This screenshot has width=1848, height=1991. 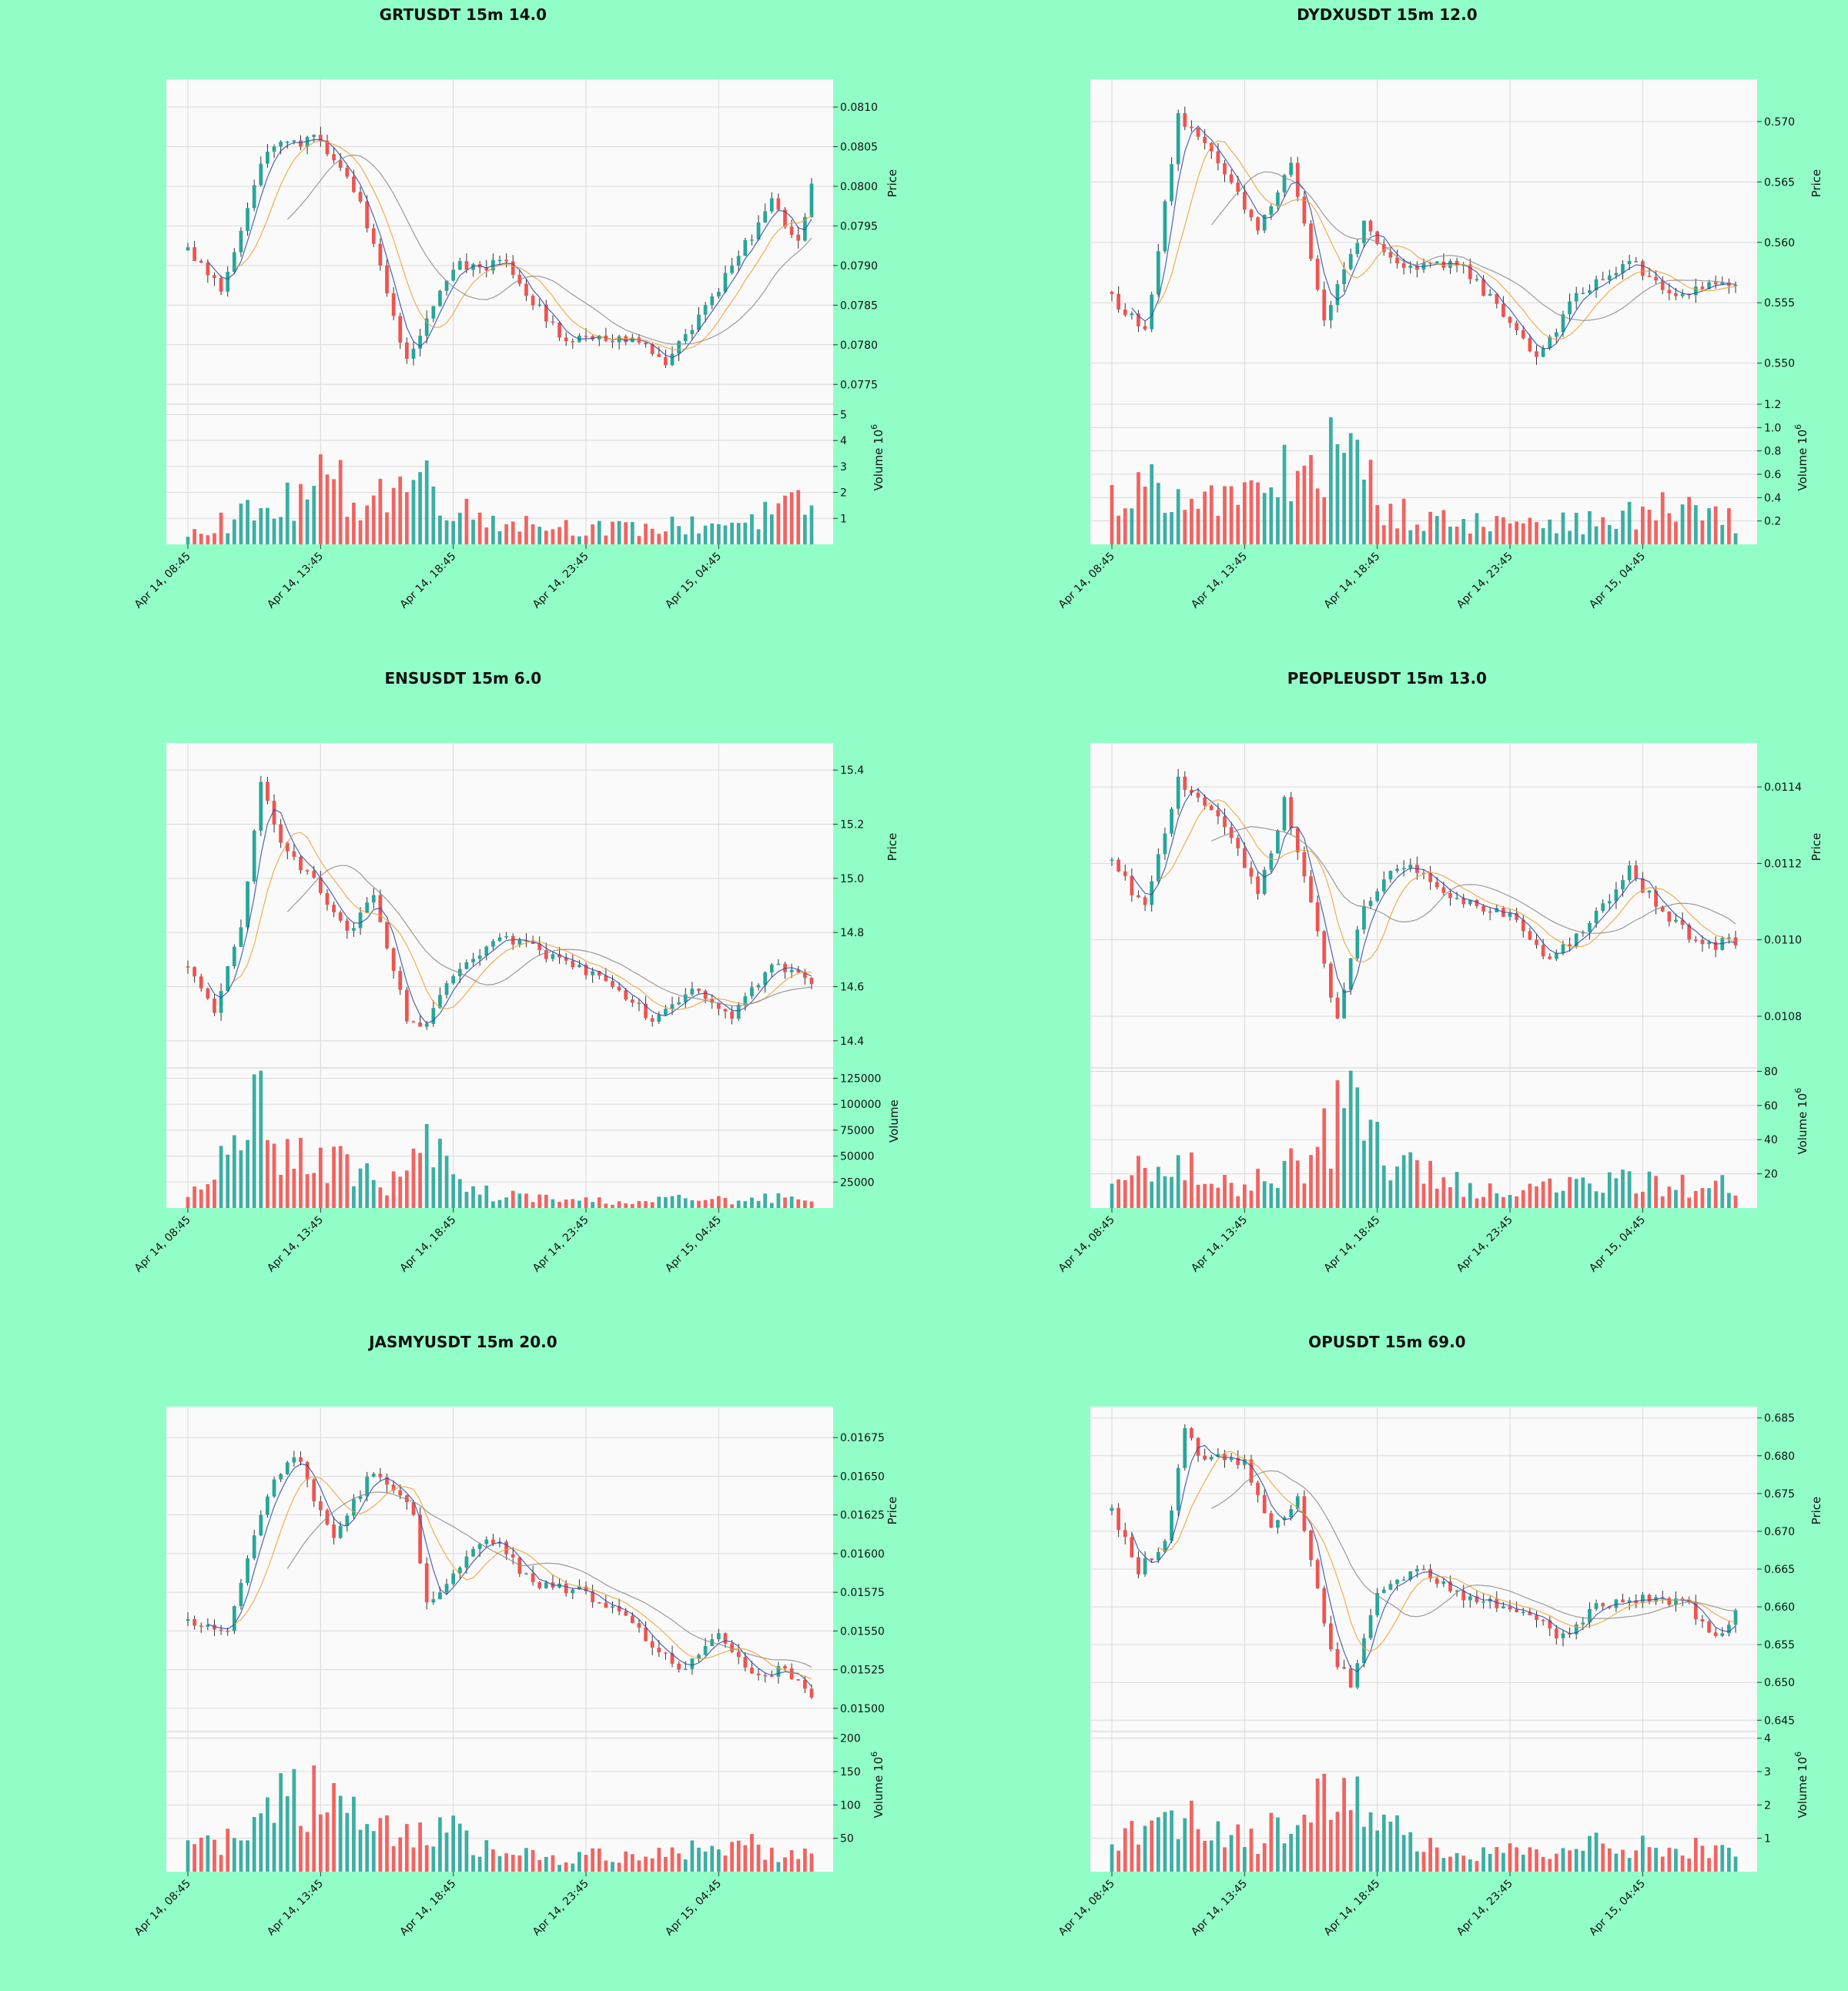 What do you see at coordinates (850, 1739) in the screenshot?
I see `volume-tick-label: 200` at bounding box center [850, 1739].